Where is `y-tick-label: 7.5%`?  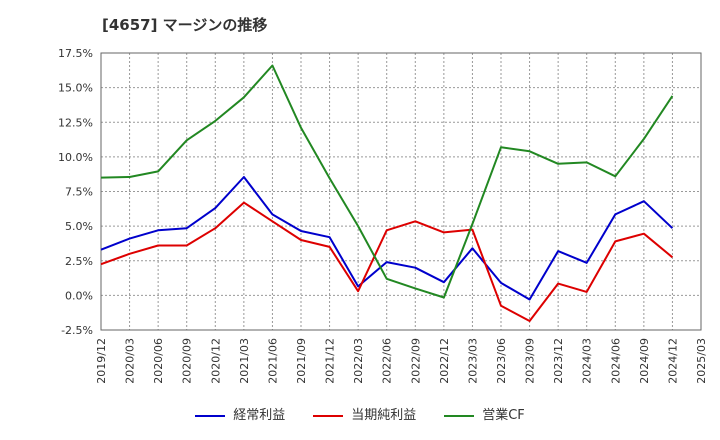 y-tick-label: 7.5% is located at coordinates (79, 192).